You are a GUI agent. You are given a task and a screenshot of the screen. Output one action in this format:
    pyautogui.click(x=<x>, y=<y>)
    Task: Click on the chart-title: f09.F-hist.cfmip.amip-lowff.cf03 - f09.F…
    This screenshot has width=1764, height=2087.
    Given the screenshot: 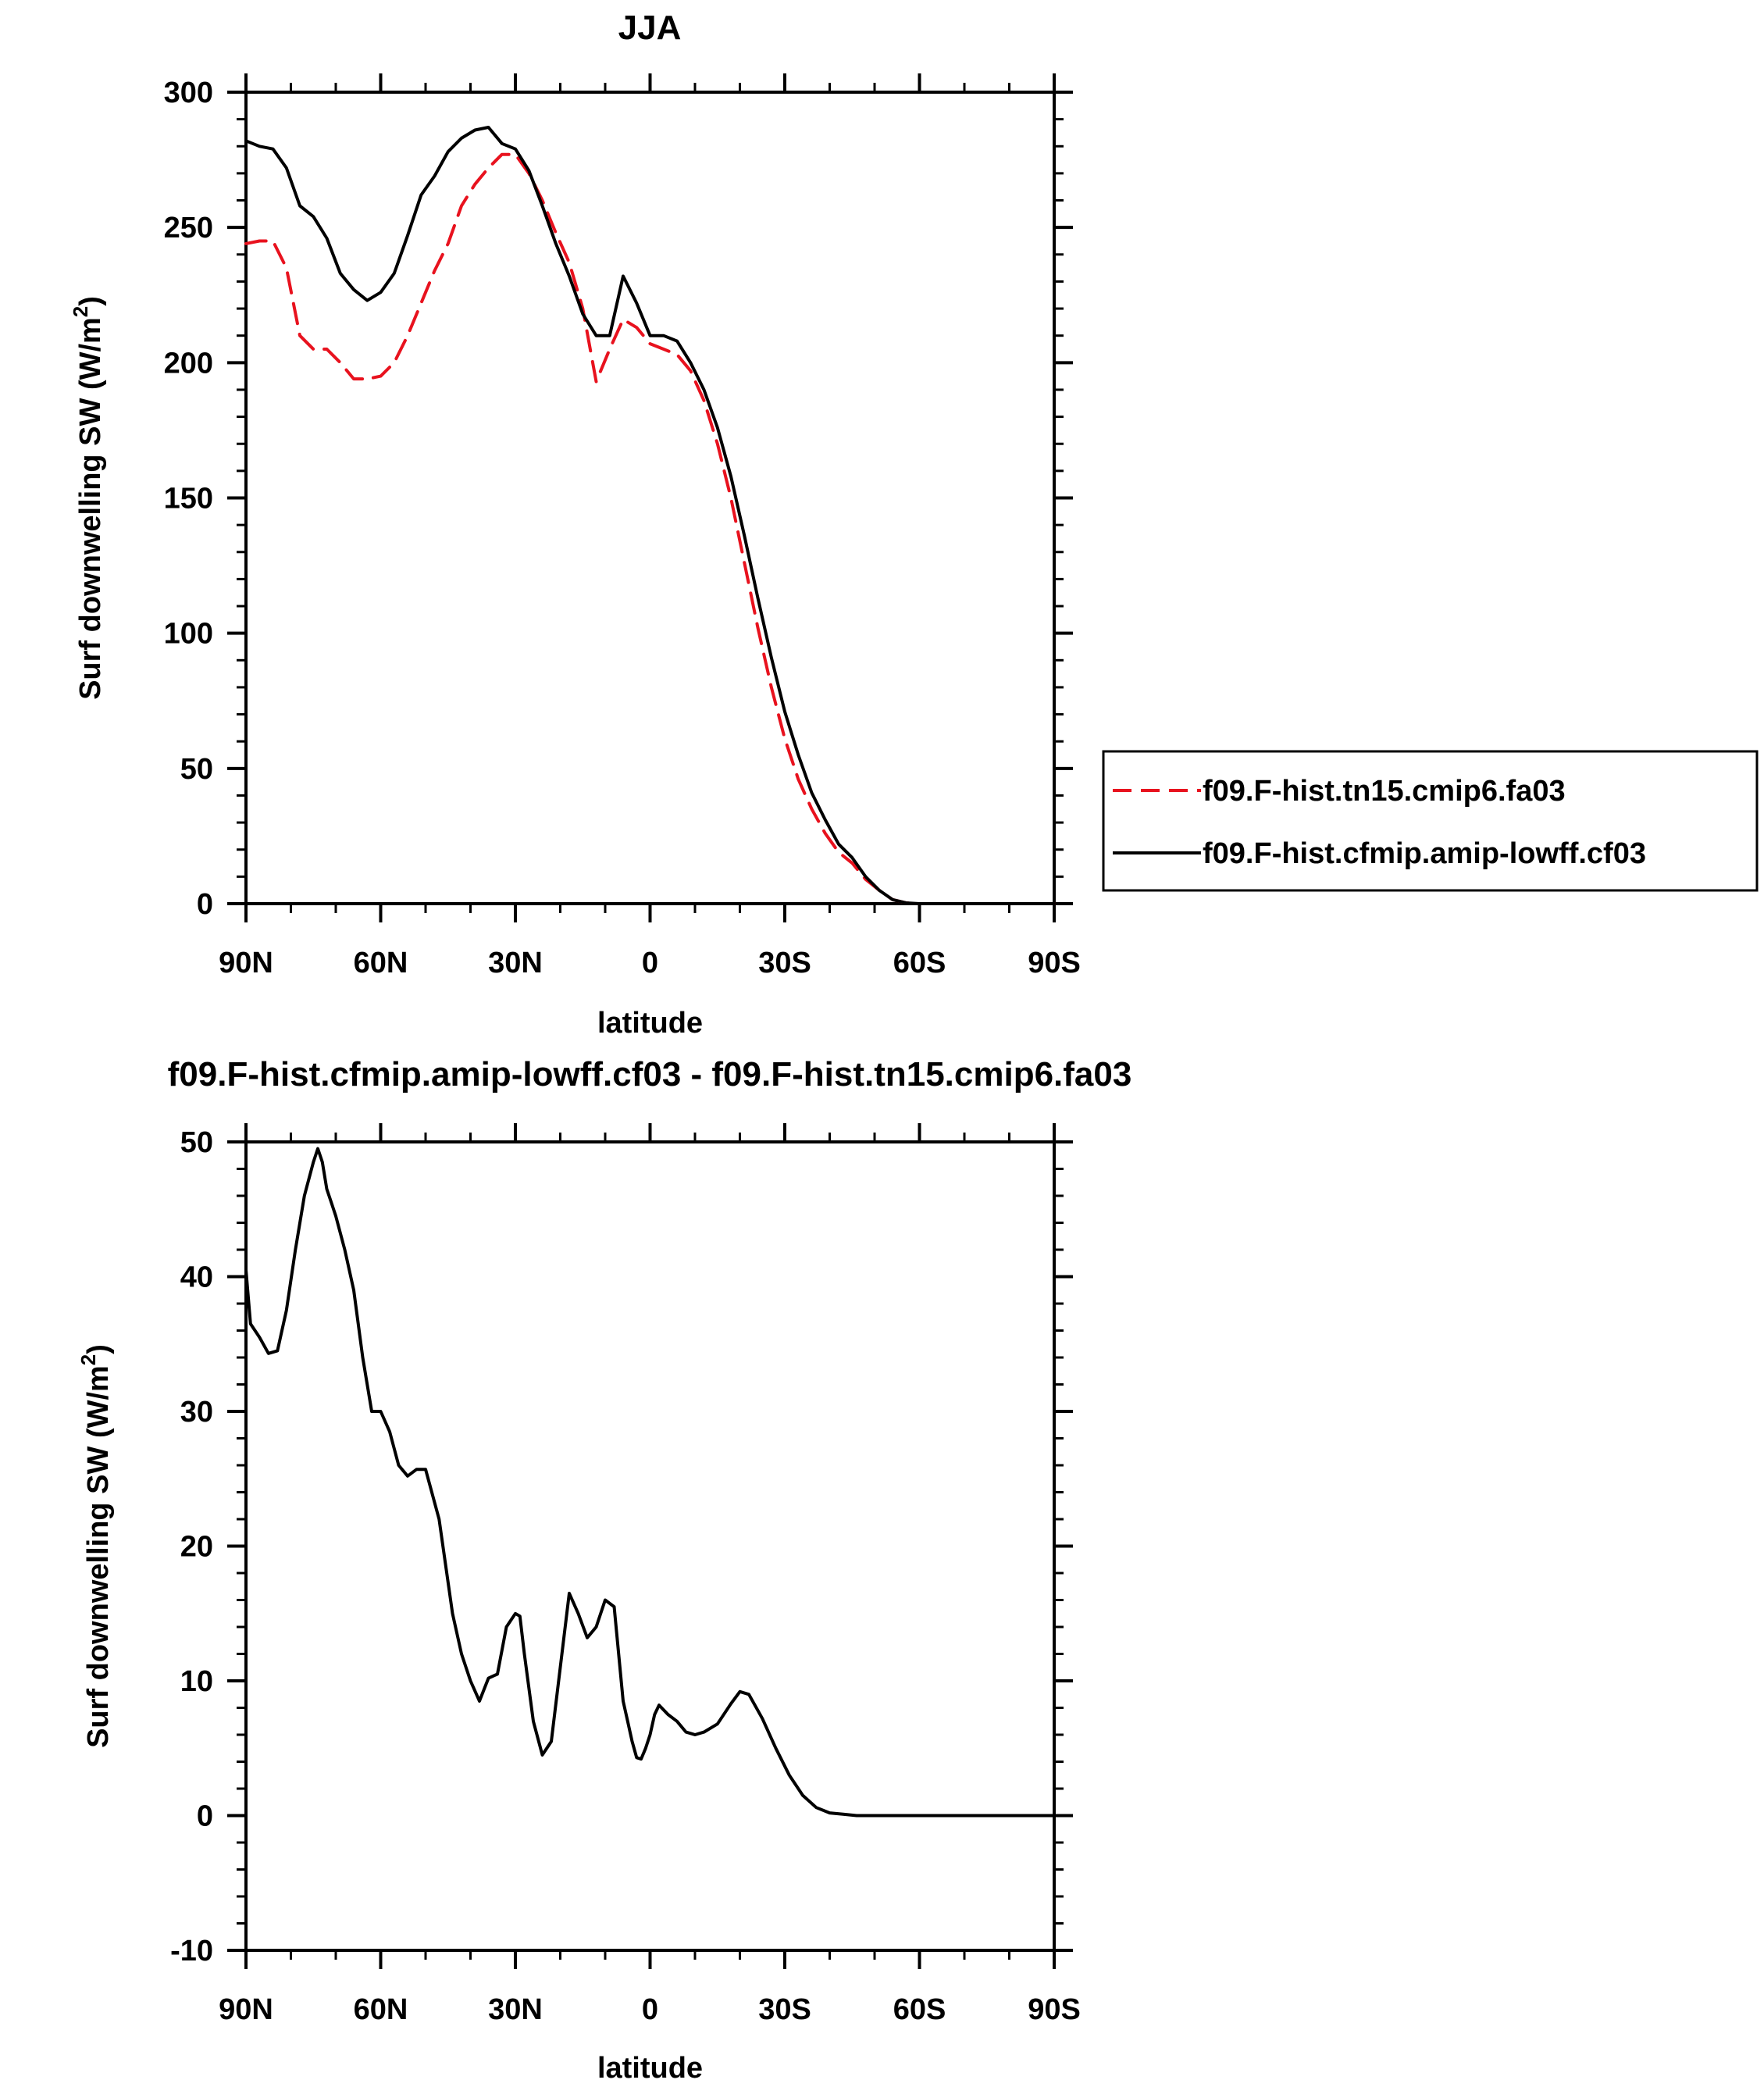 What is the action you would take?
    pyautogui.click(x=650, y=1074)
    